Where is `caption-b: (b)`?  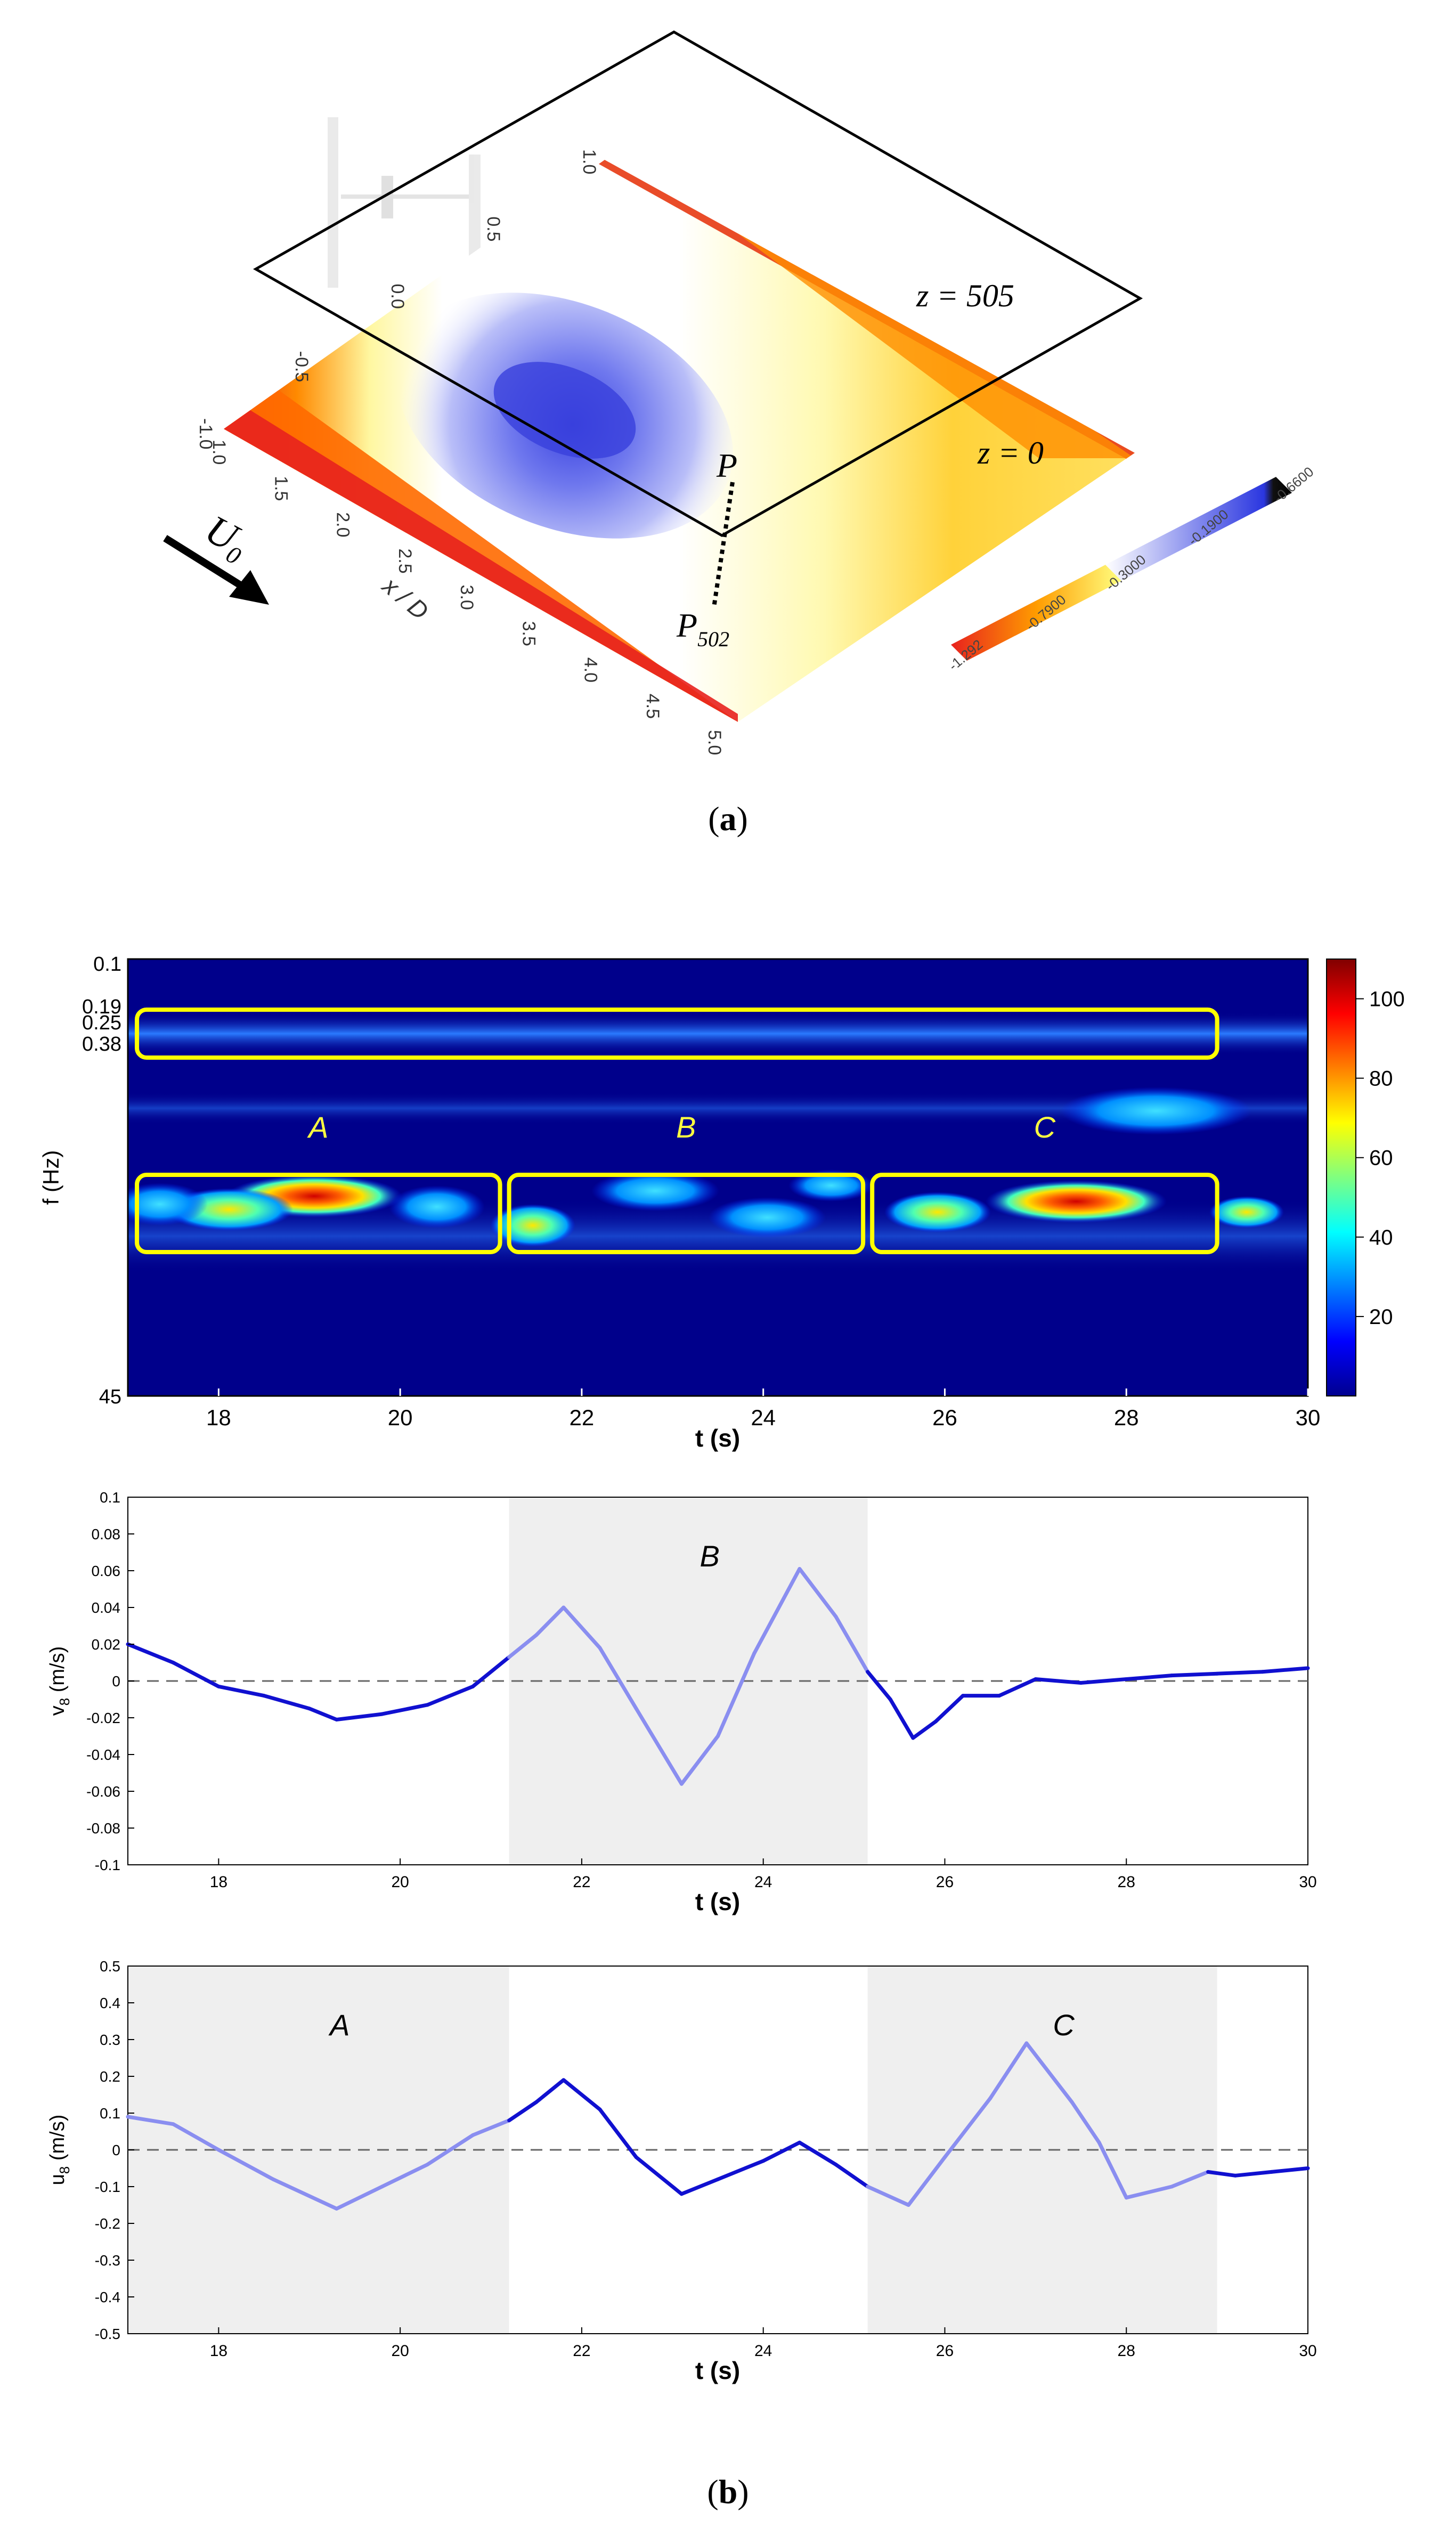 caption-b: (b) is located at coordinates (728, 2492).